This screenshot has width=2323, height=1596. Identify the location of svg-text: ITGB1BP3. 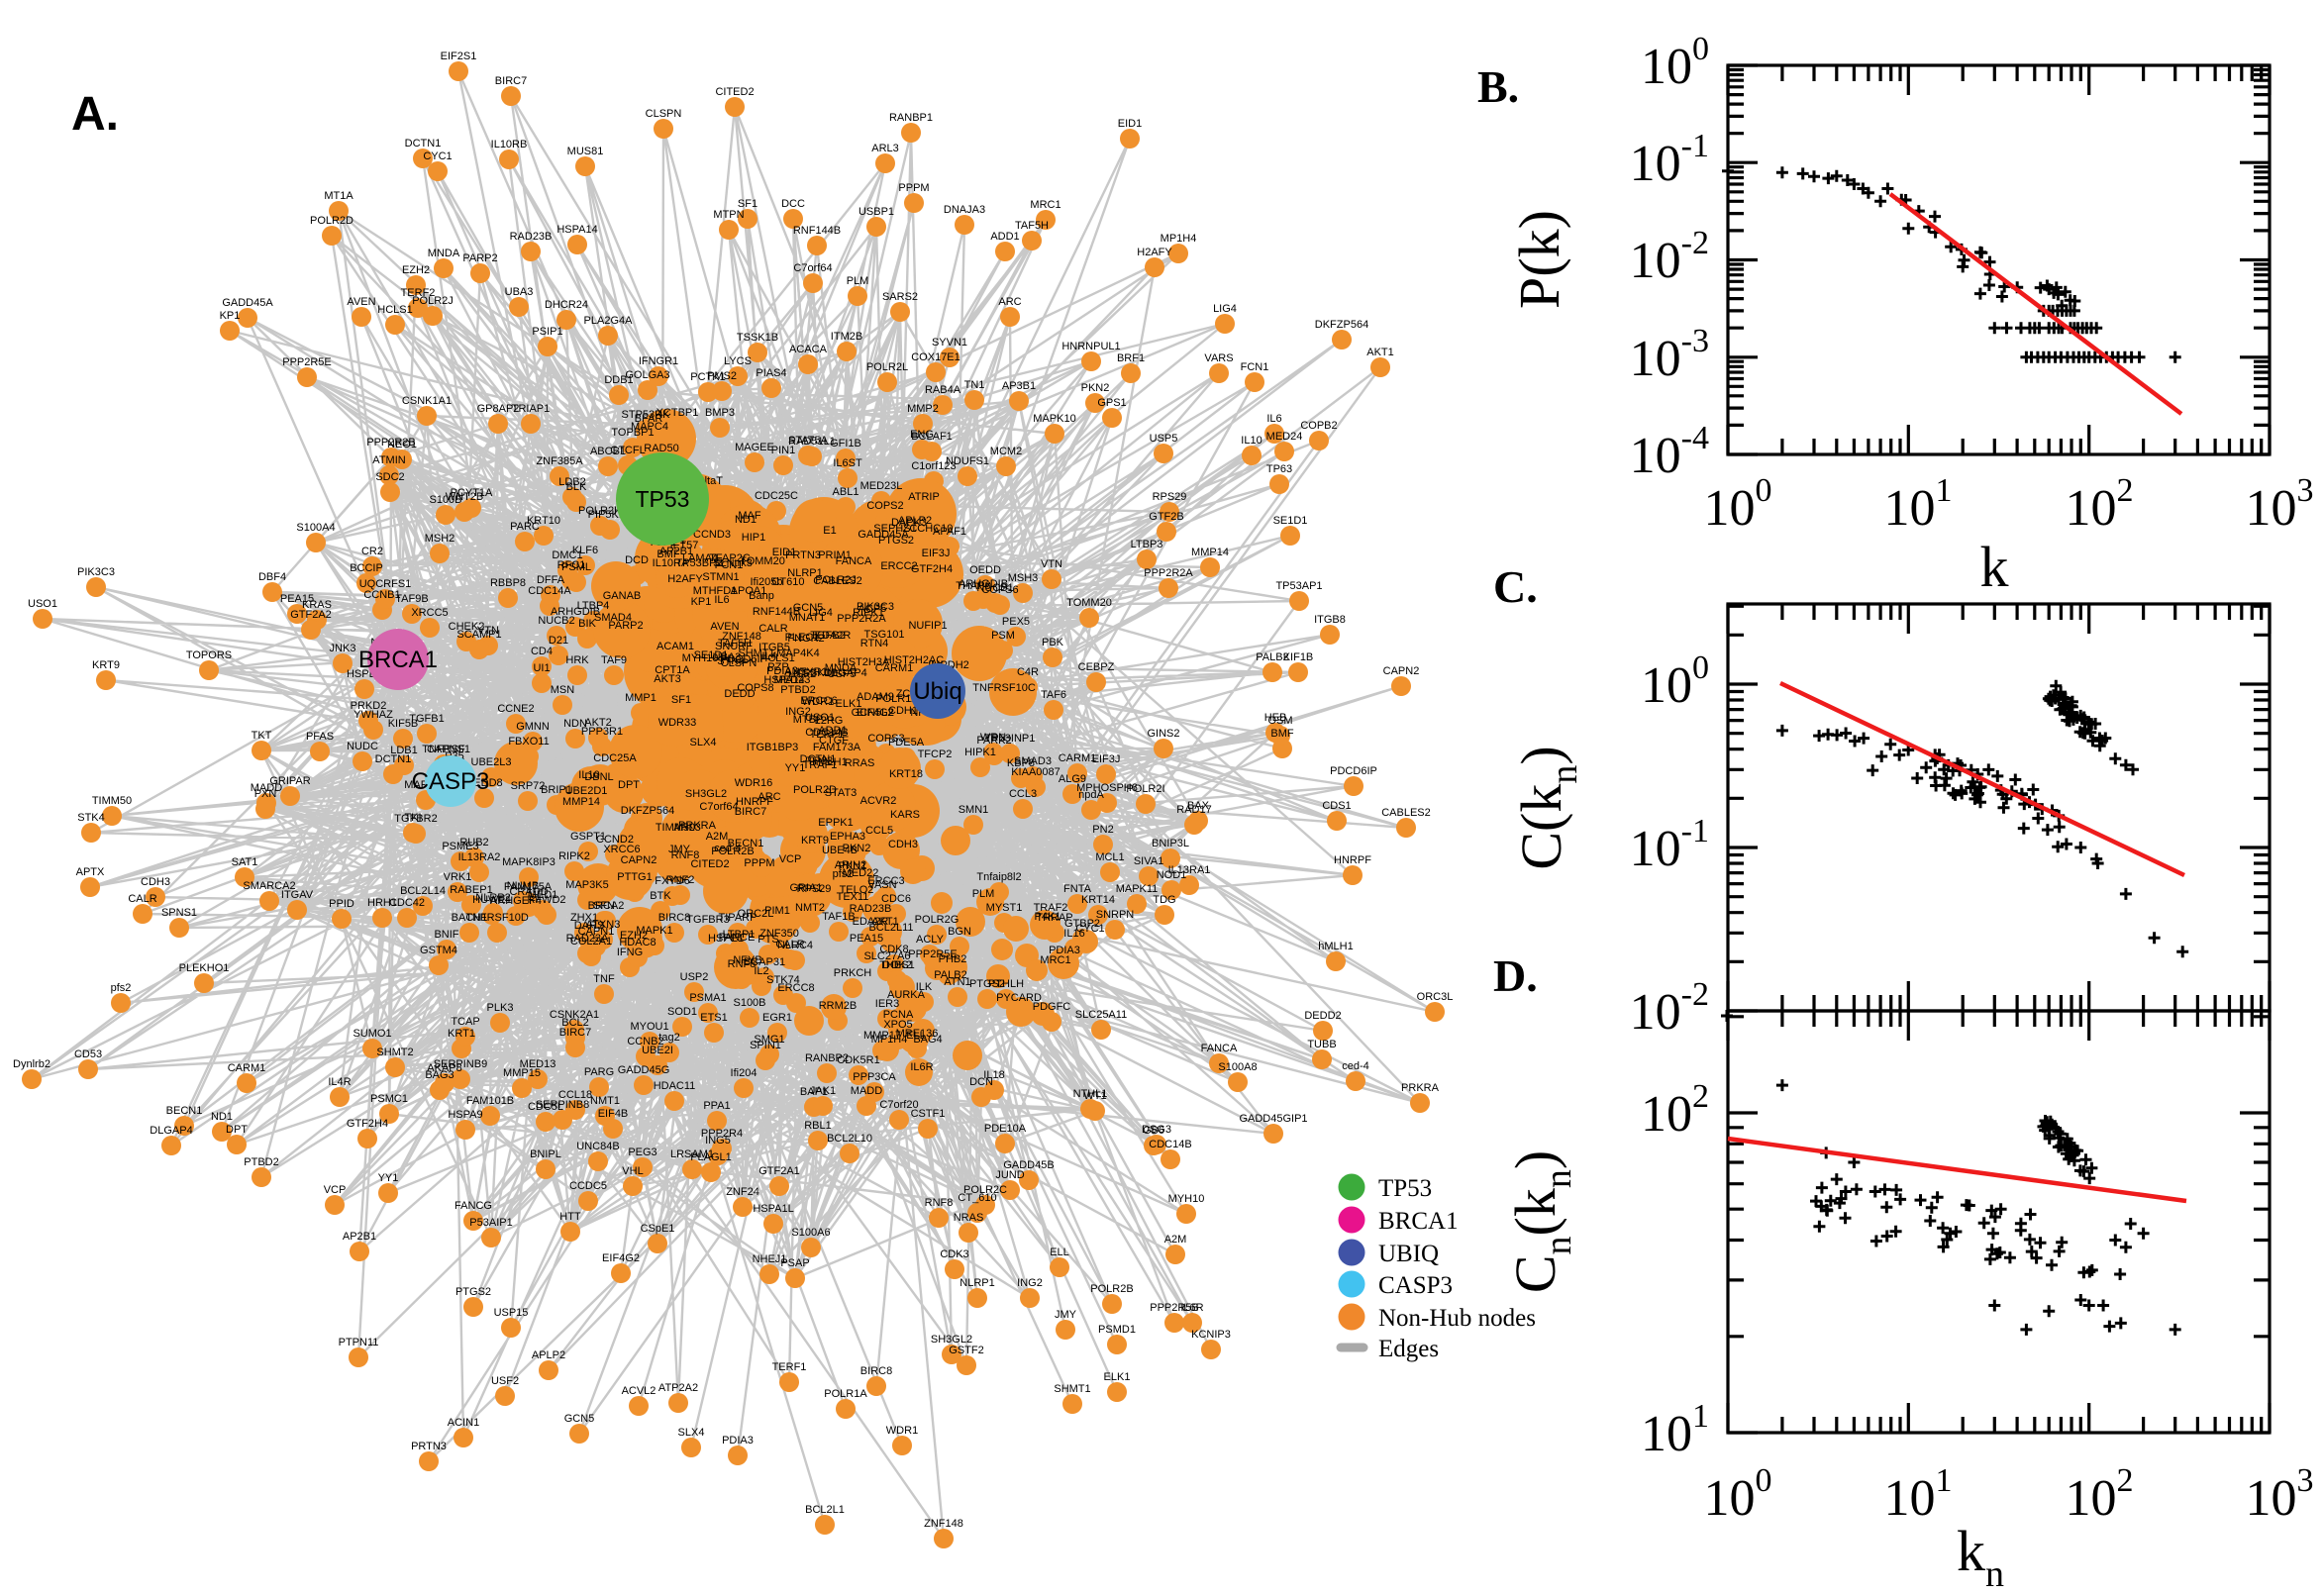
(773, 747).